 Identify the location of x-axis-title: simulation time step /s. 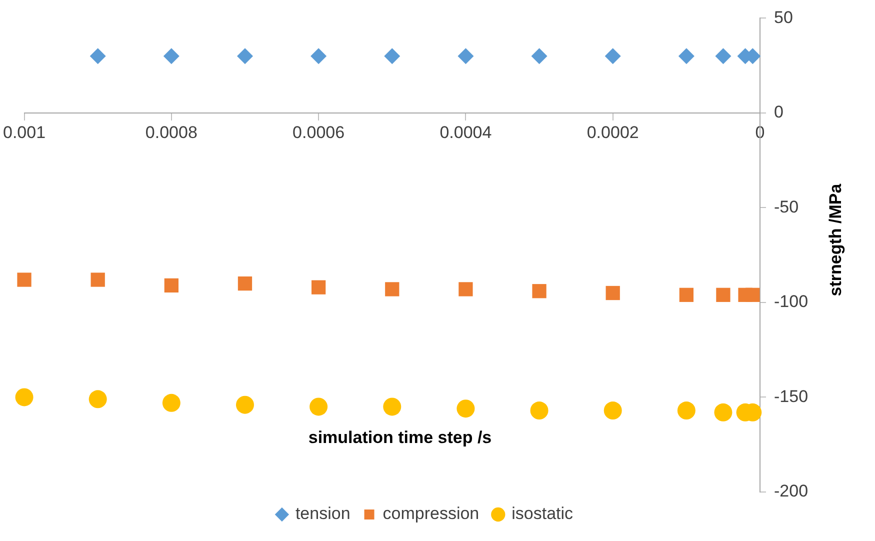
(400, 438).